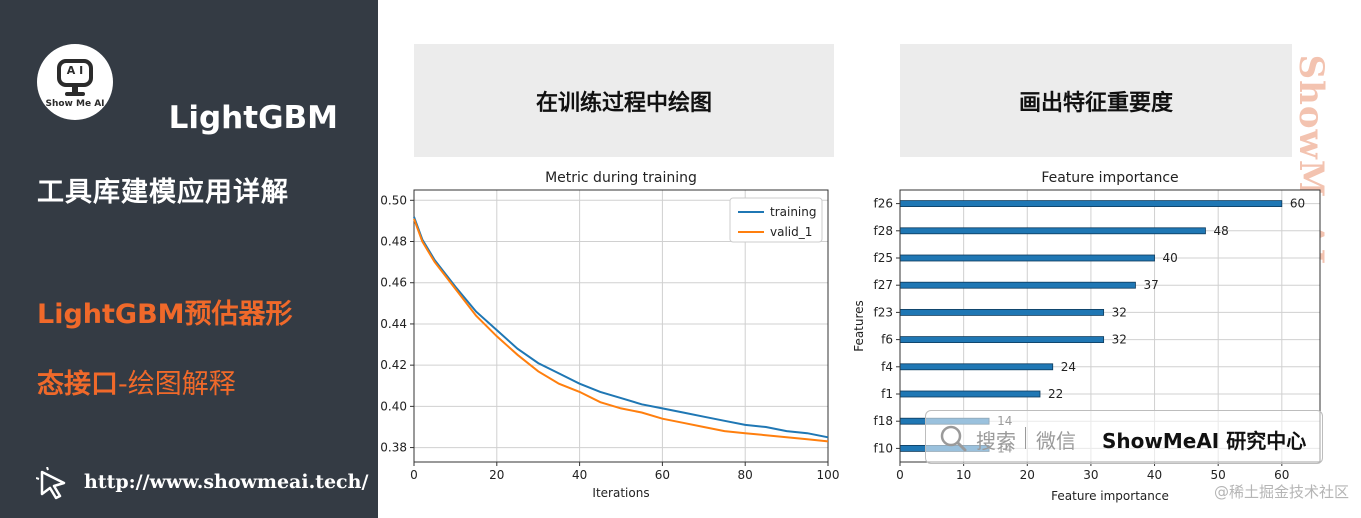 The width and height of the screenshot is (1361, 518). Describe the element at coordinates (1056, 441) in the screenshot. I see `wechat-label: 微信` at that location.